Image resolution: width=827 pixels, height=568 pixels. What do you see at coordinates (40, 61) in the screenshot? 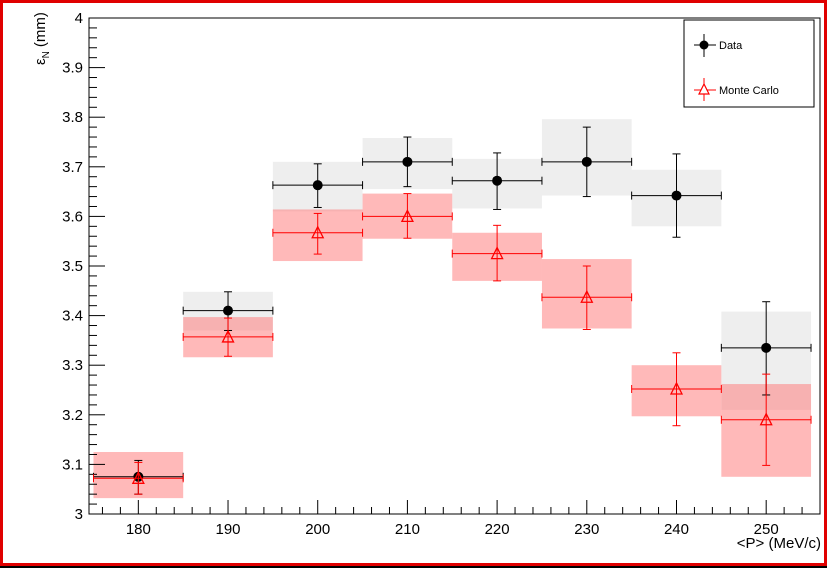
I see `y-axis-symbol: ε` at bounding box center [40, 61].